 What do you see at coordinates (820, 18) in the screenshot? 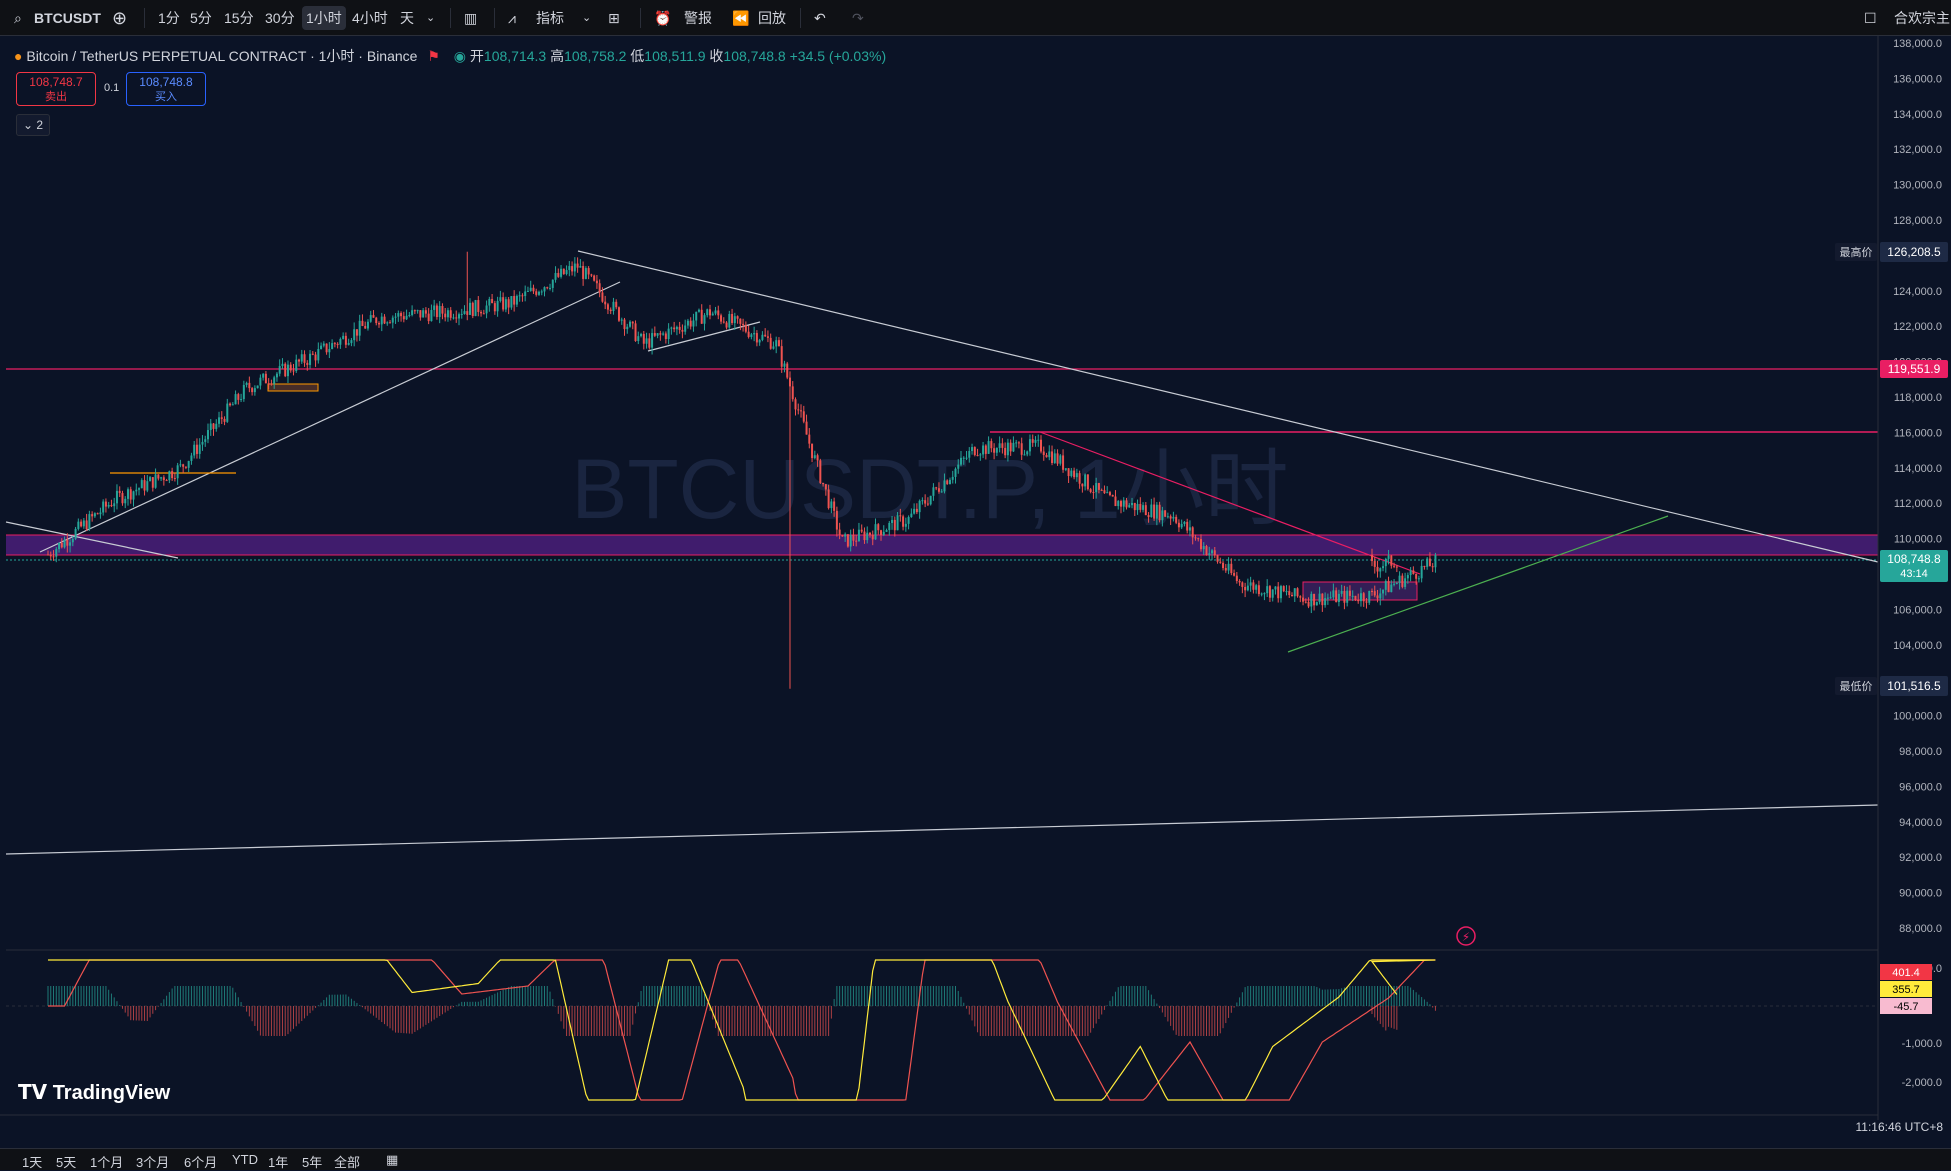
I see `undo-icon: ↶` at bounding box center [820, 18].